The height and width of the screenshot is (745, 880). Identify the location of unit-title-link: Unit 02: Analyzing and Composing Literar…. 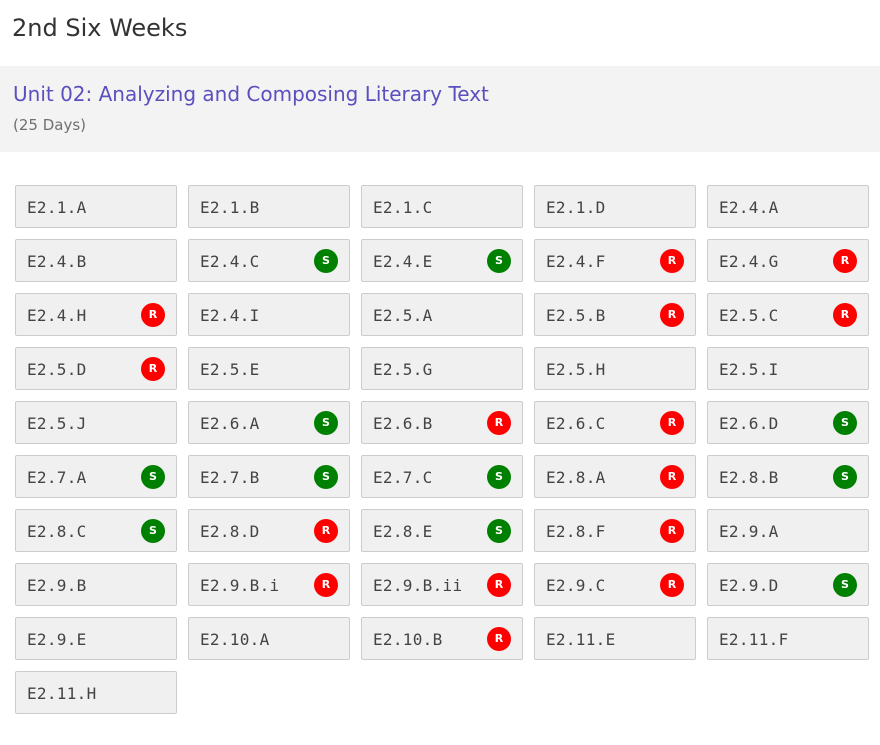
(251, 94).